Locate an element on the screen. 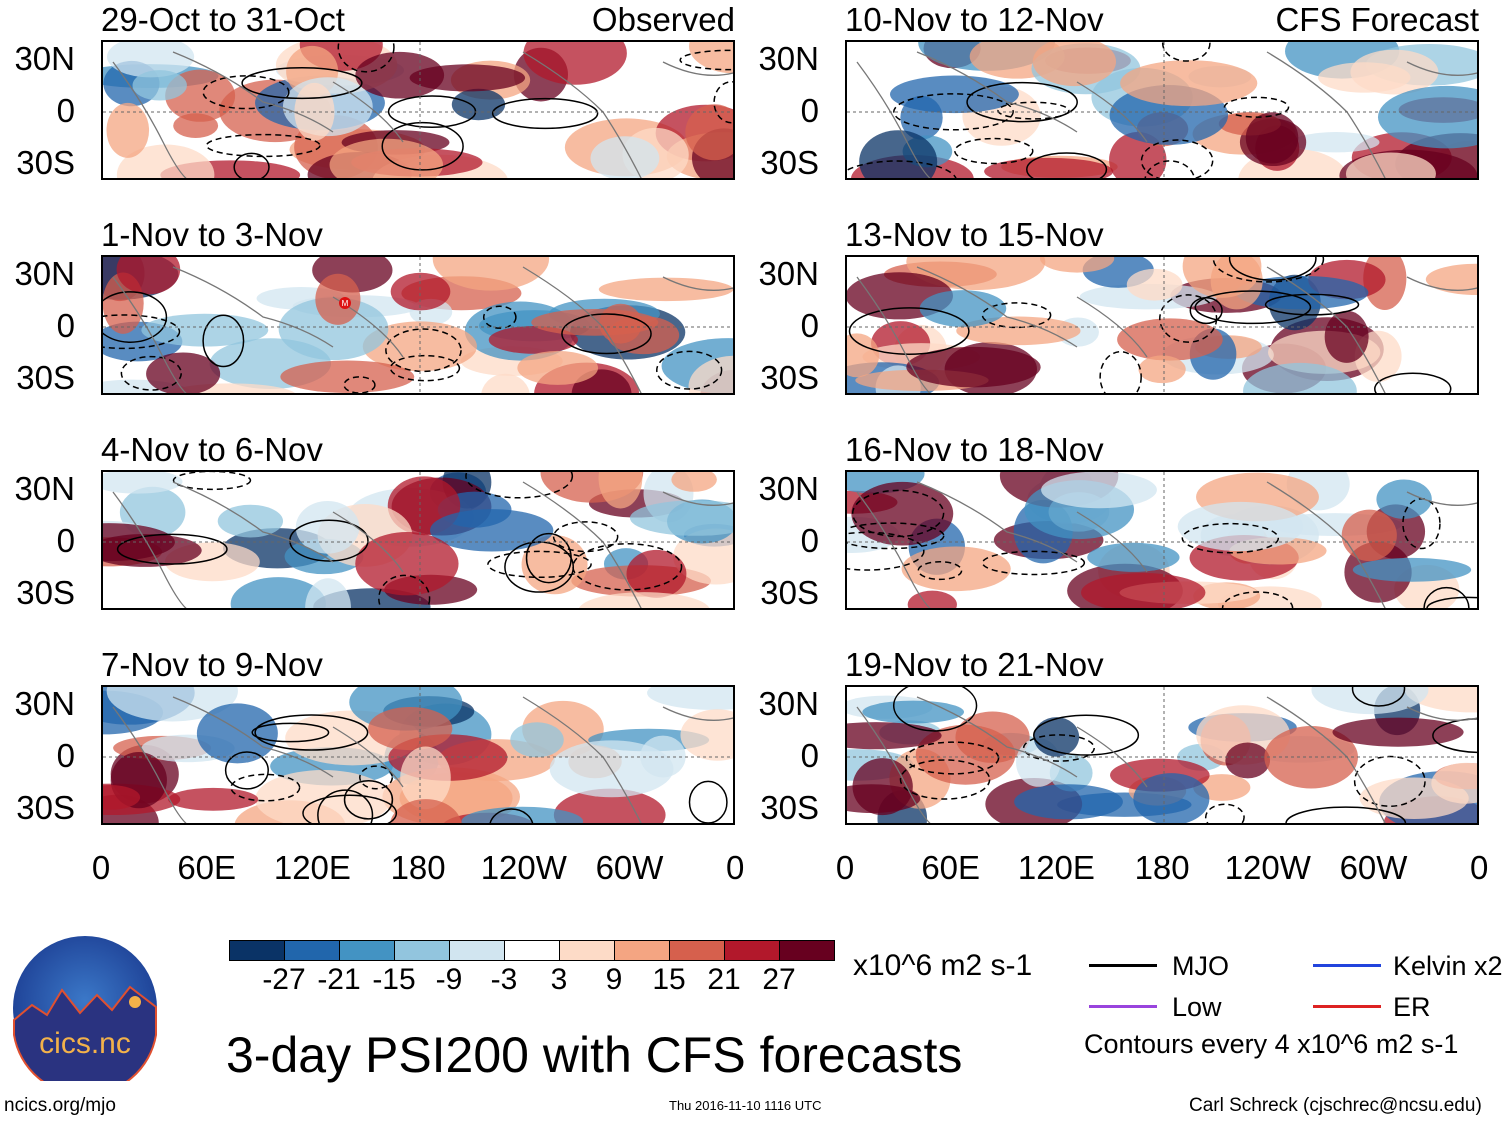 Image resolution: width=1510 pixels, height=1121 pixels. contour-interval-note: Contours every 4 x10^6 m2 s-1 is located at coordinates (1271, 1044).